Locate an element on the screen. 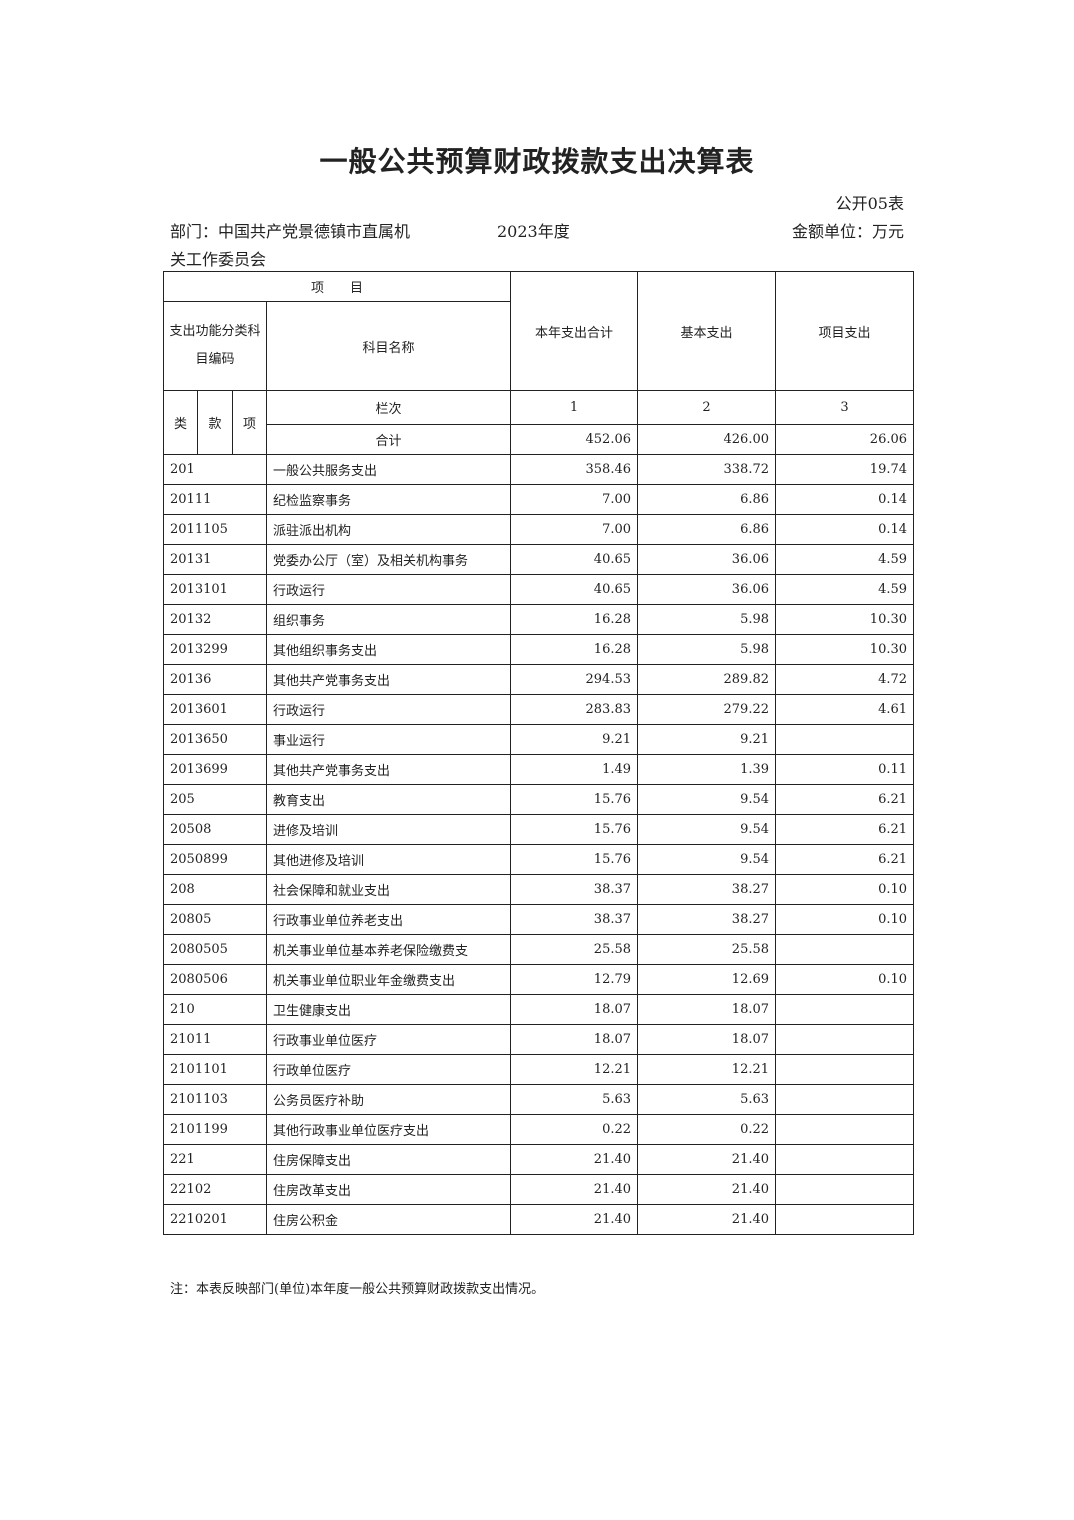 This screenshot has width=1074, height=1520. row-project: 4.61 is located at coordinates (845, 709).